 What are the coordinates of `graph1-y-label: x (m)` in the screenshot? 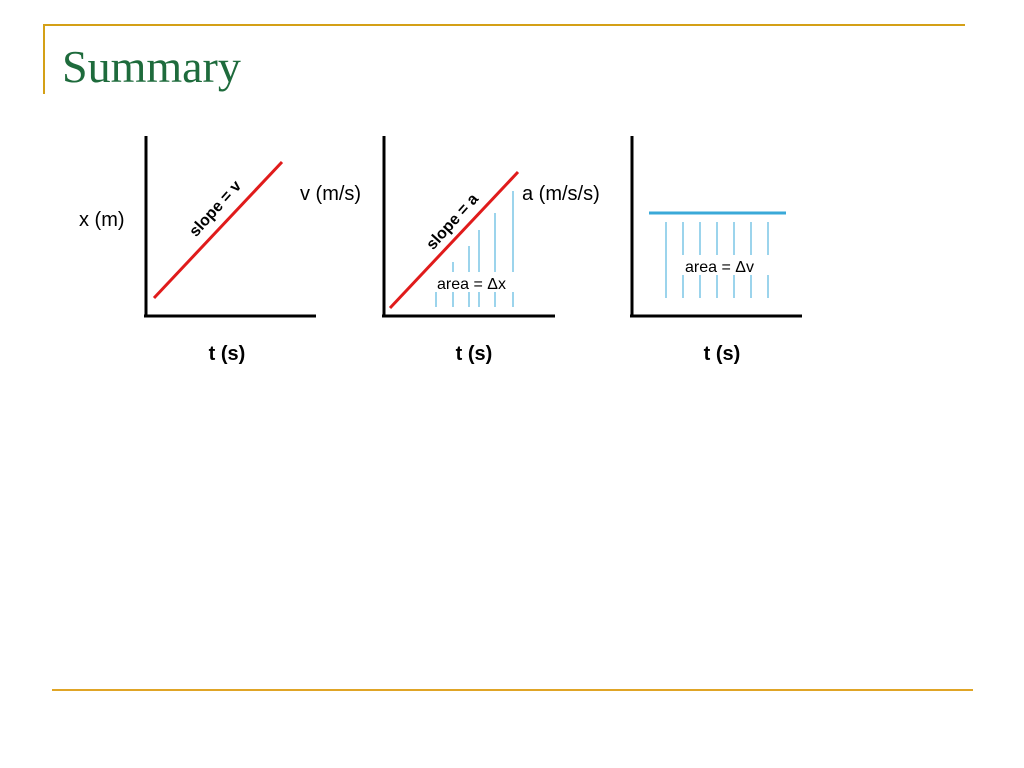 It's located at (102, 220).